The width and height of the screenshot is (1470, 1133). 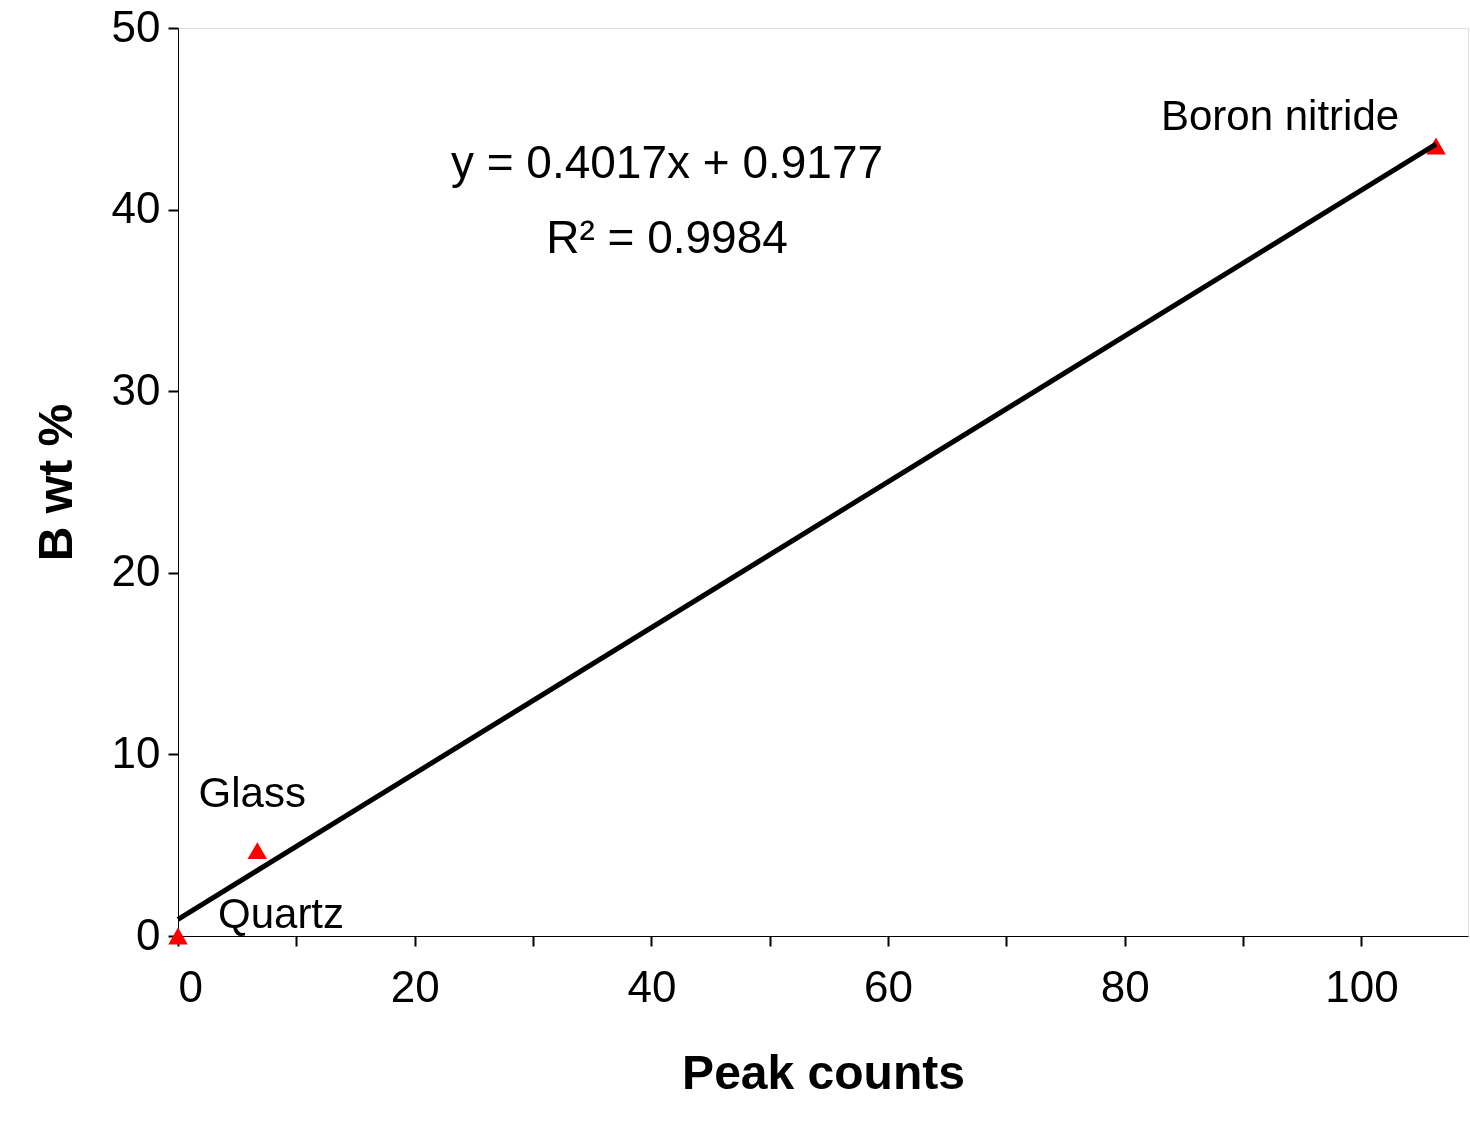 What do you see at coordinates (136, 208) in the screenshot?
I see `y-tick-label: 40` at bounding box center [136, 208].